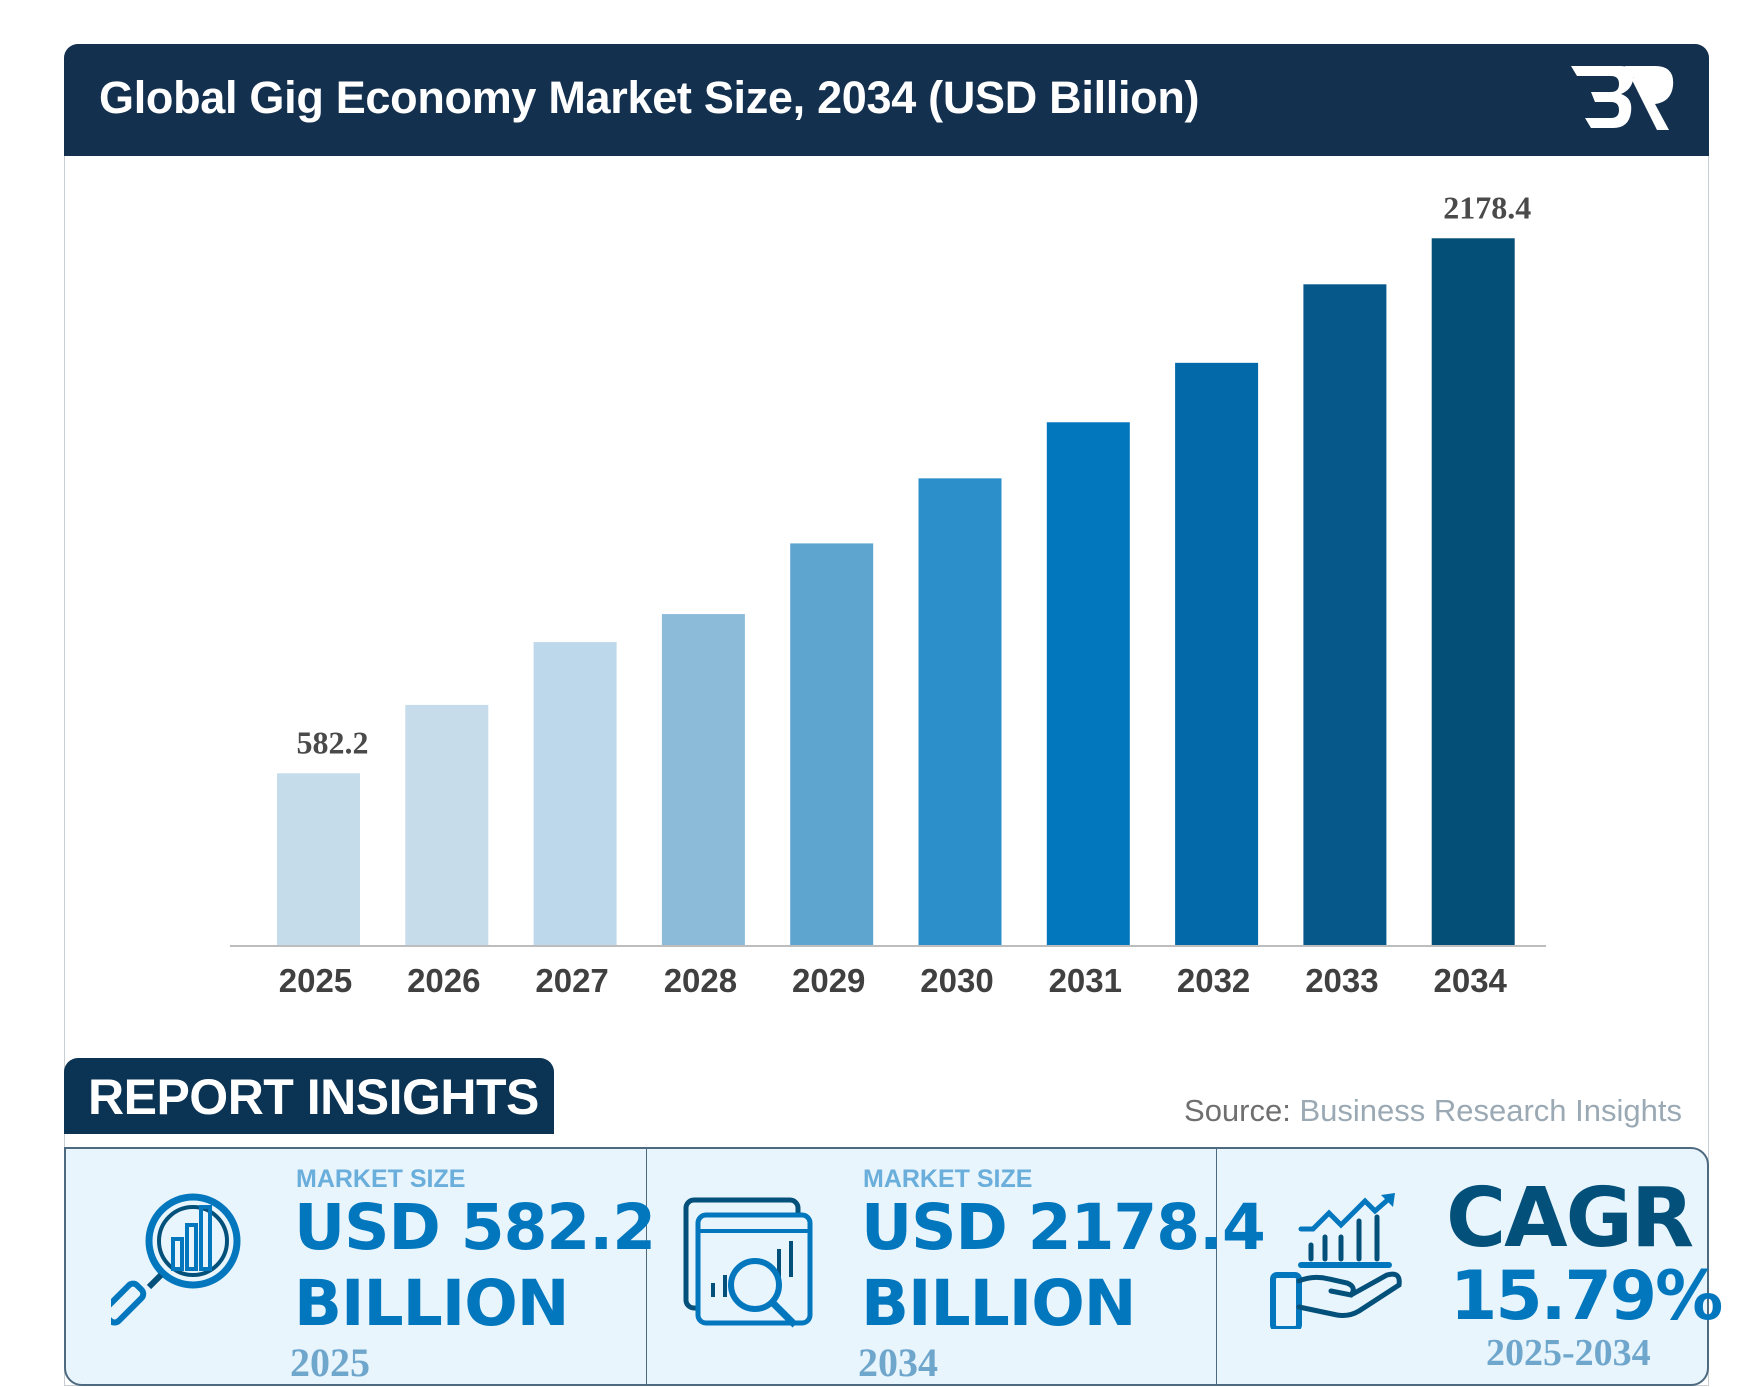 The width and height of the screenshot is (1744, 1387). I want to click on data-label: 2178.4, so click(1487, 207).